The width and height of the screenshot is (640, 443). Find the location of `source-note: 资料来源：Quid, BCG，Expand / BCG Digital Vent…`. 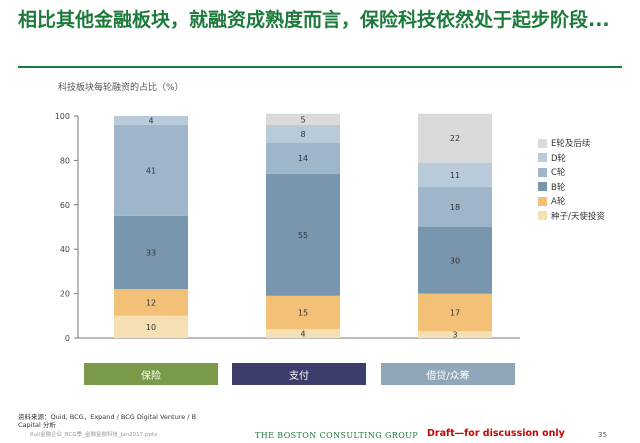

source-note: 资料来源：Quid, BCG，Expand / BCG Digital Vent… is located at coordinates (107, 421).